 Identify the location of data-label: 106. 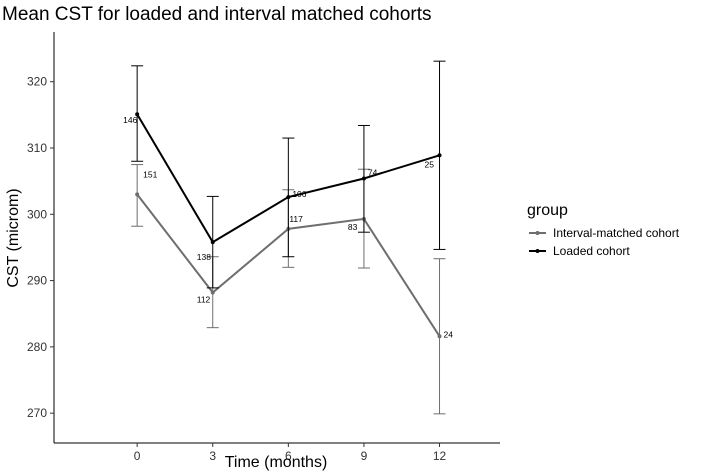
(299, 194).